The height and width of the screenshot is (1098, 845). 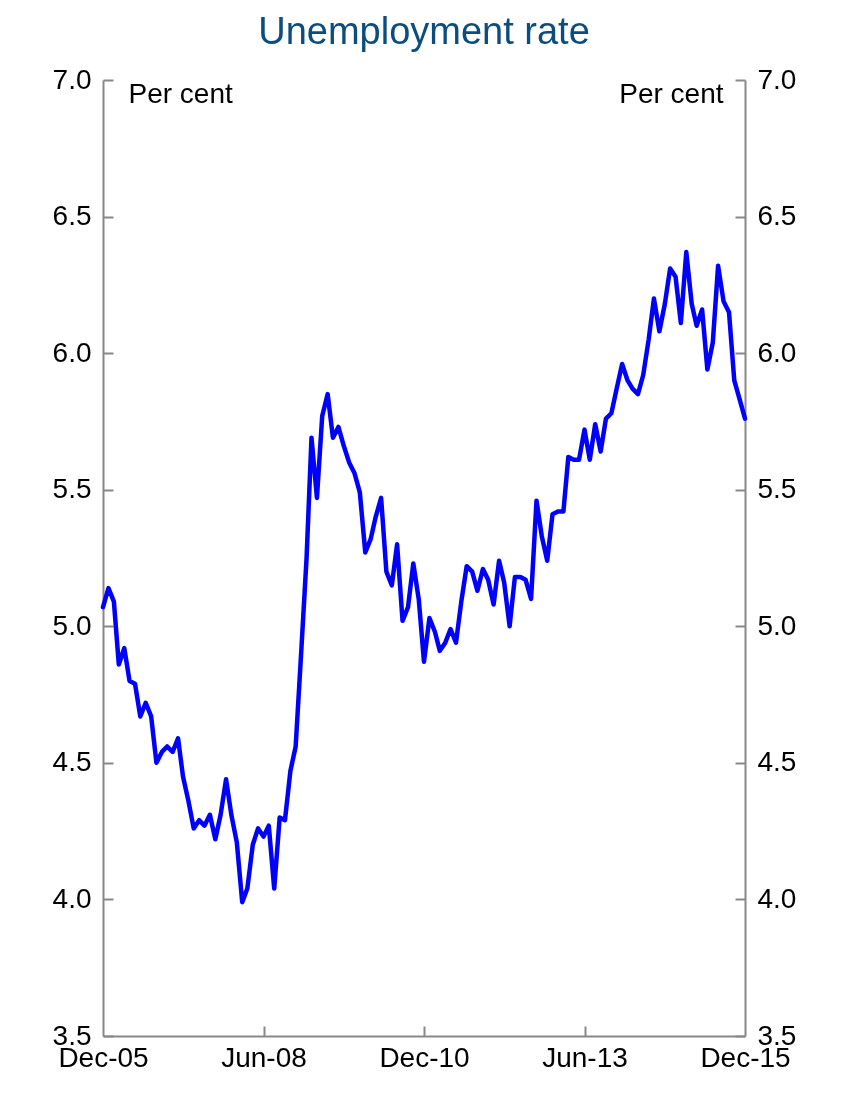 I want to click on y-tick-label: 4.0, so click(x=72, y=898).